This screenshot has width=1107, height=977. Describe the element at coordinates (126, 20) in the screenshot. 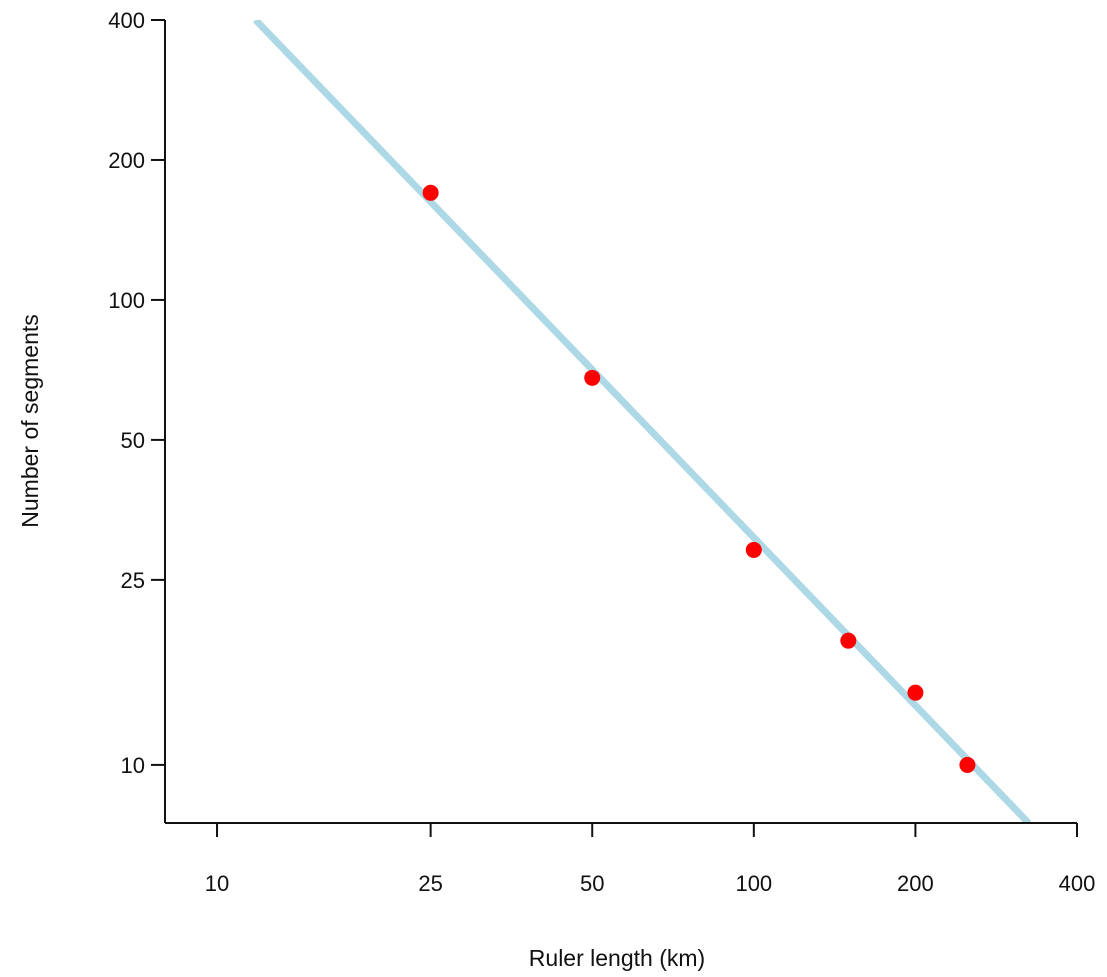

I see `y-tick-label: 400` at that location.